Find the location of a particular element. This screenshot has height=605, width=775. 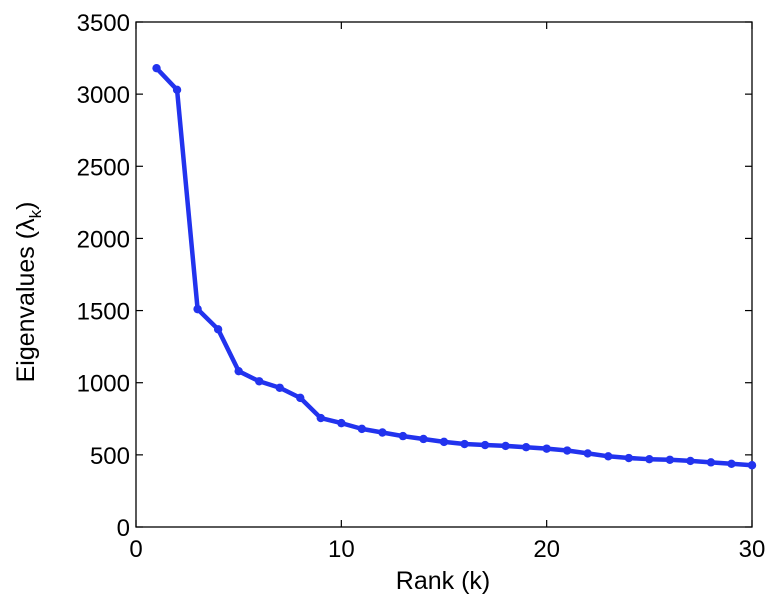

y-tick-label: 1500 is located at coordinates (103, 312).